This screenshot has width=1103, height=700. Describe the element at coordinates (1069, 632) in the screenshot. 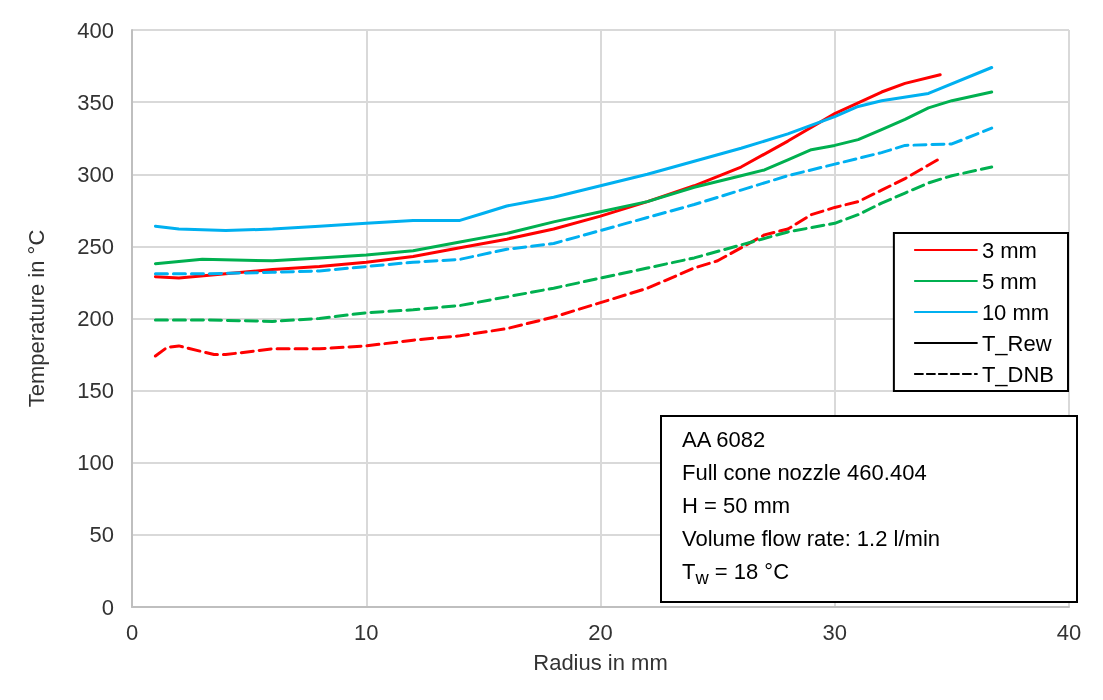

I see `x-tick-label: 40` at that location.